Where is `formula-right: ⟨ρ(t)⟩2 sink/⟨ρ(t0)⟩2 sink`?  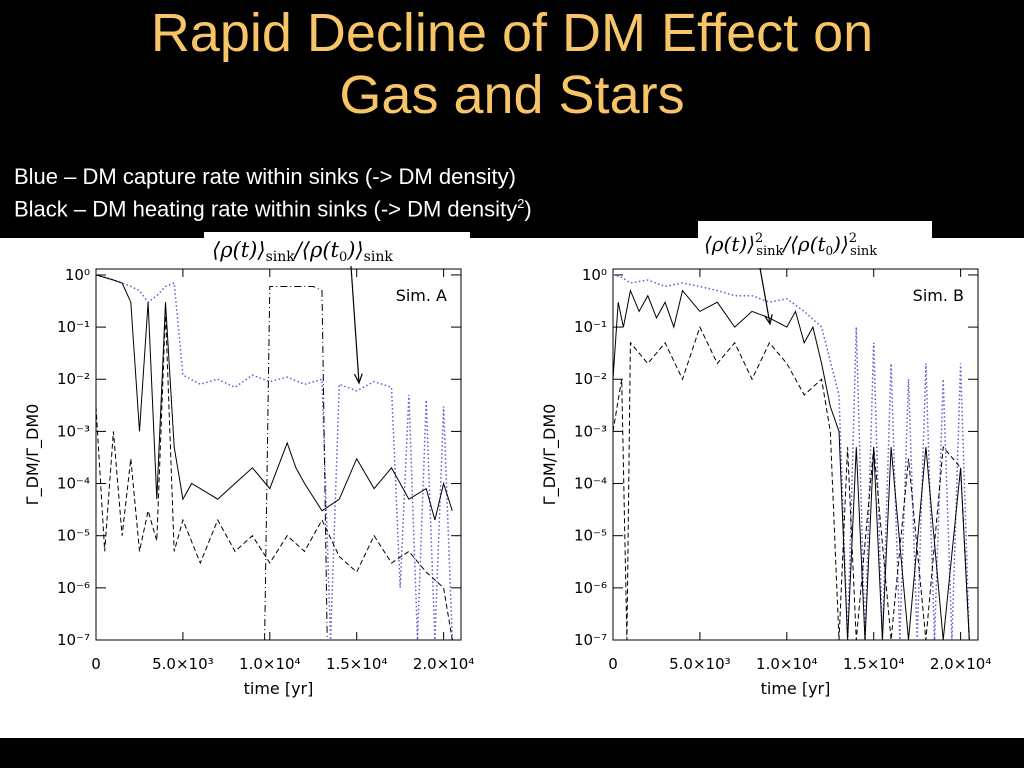 formula-right: ⟨ρ(t)⟩2 sink/⟨ρ(t0)⟩2 sink is located at coordinates (815, 243).